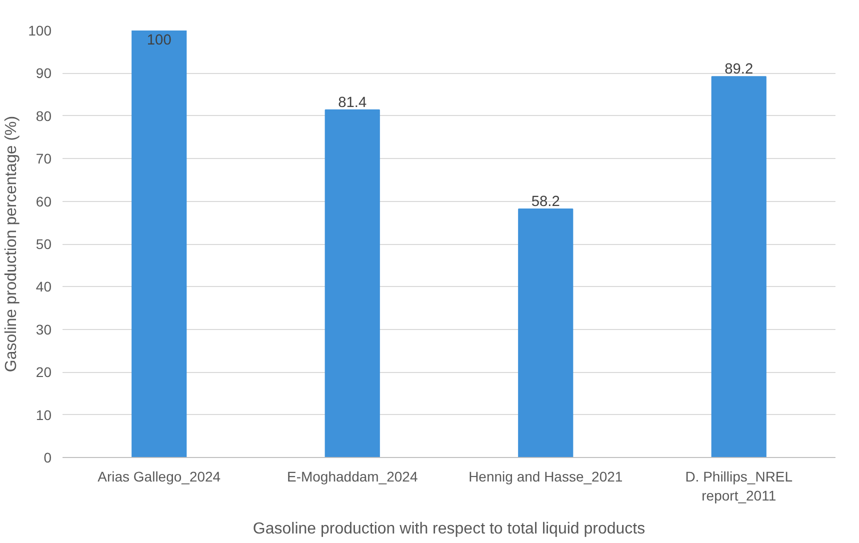 The width and height of the screenshot is (859, 543). I want to click on y-tick-label: 30, so click(44, 329).